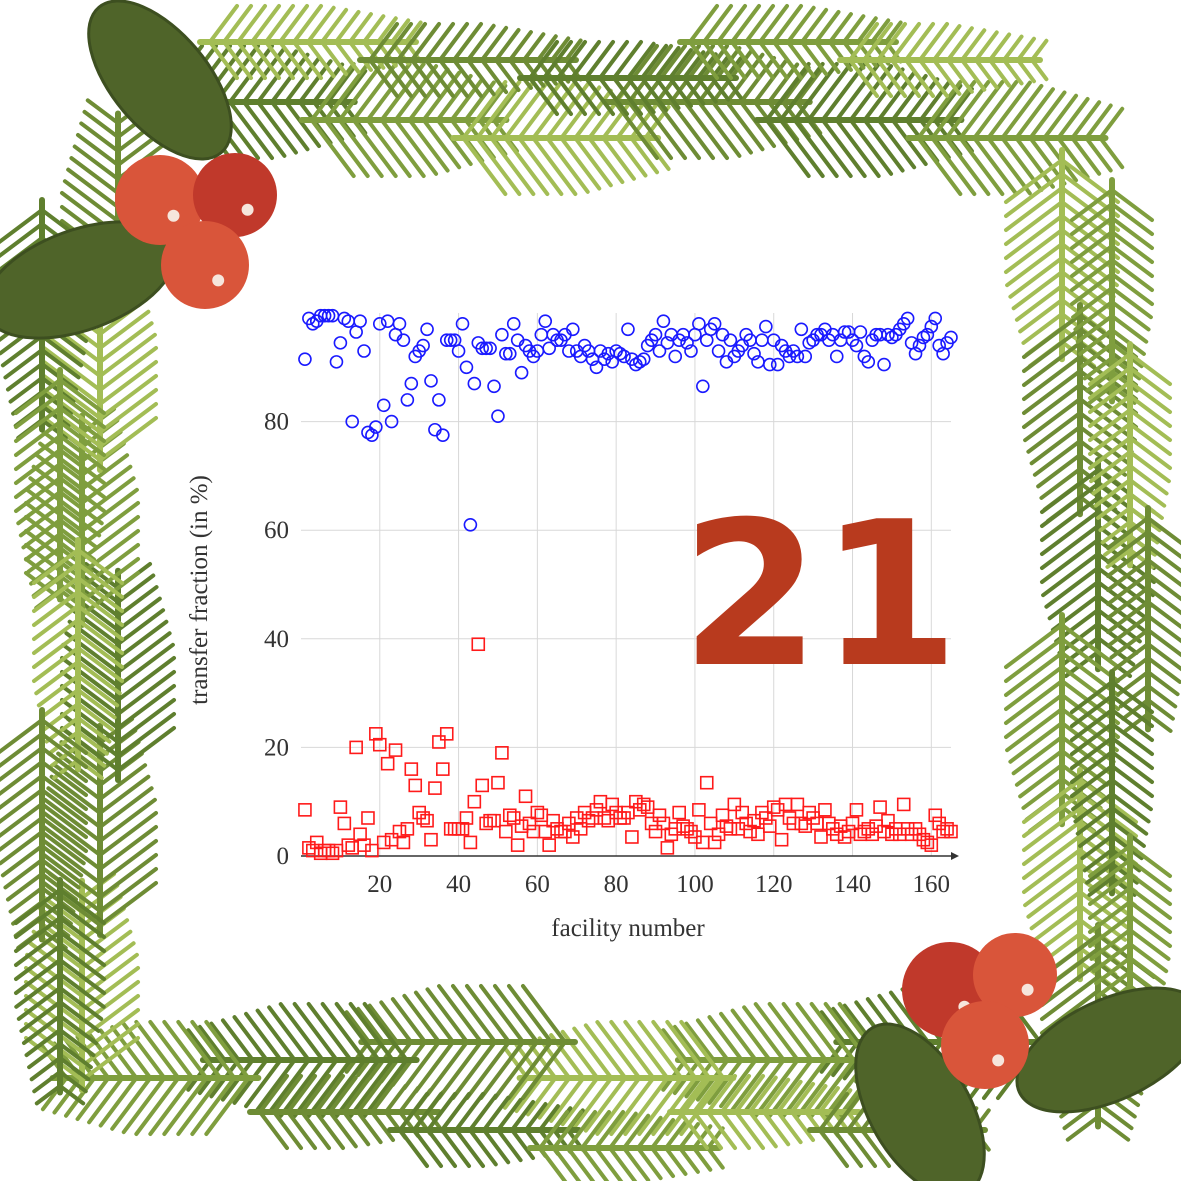 The image size is (1181, 1181). Describe the element at coordinates (774, 884) in the screenshot. I see `x-tick-label: 120` at that location.